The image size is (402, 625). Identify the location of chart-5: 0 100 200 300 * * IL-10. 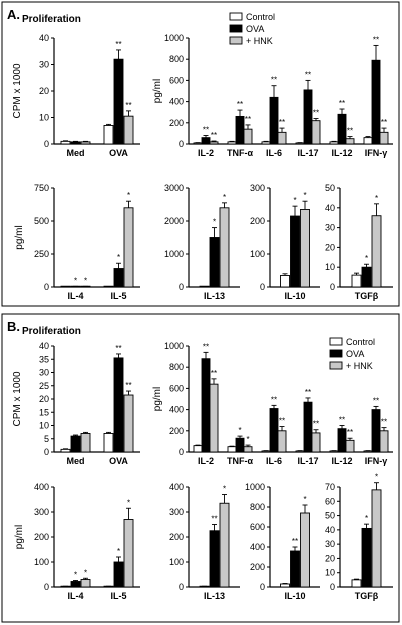
(285, 242).